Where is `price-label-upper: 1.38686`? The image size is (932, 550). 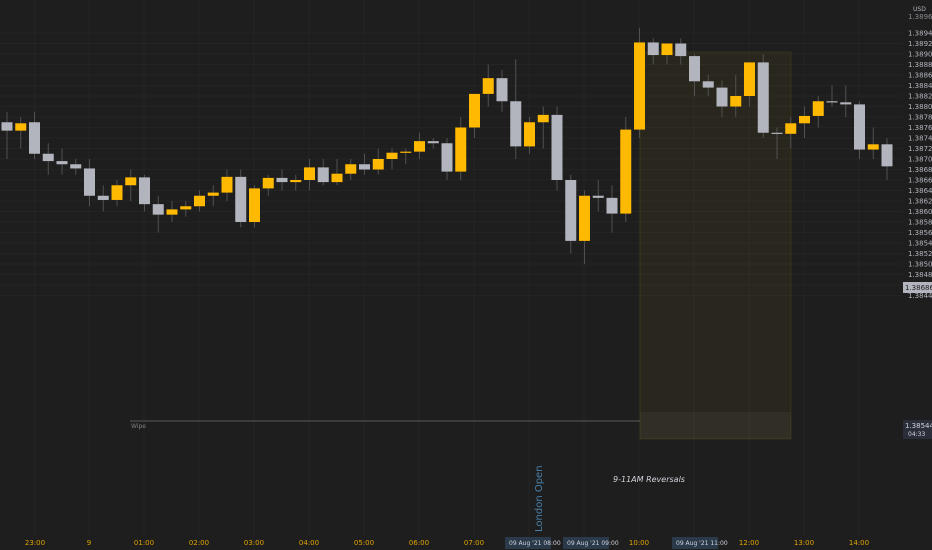 price-label-upper: 1.38686 is located at coordinates (917, 287).